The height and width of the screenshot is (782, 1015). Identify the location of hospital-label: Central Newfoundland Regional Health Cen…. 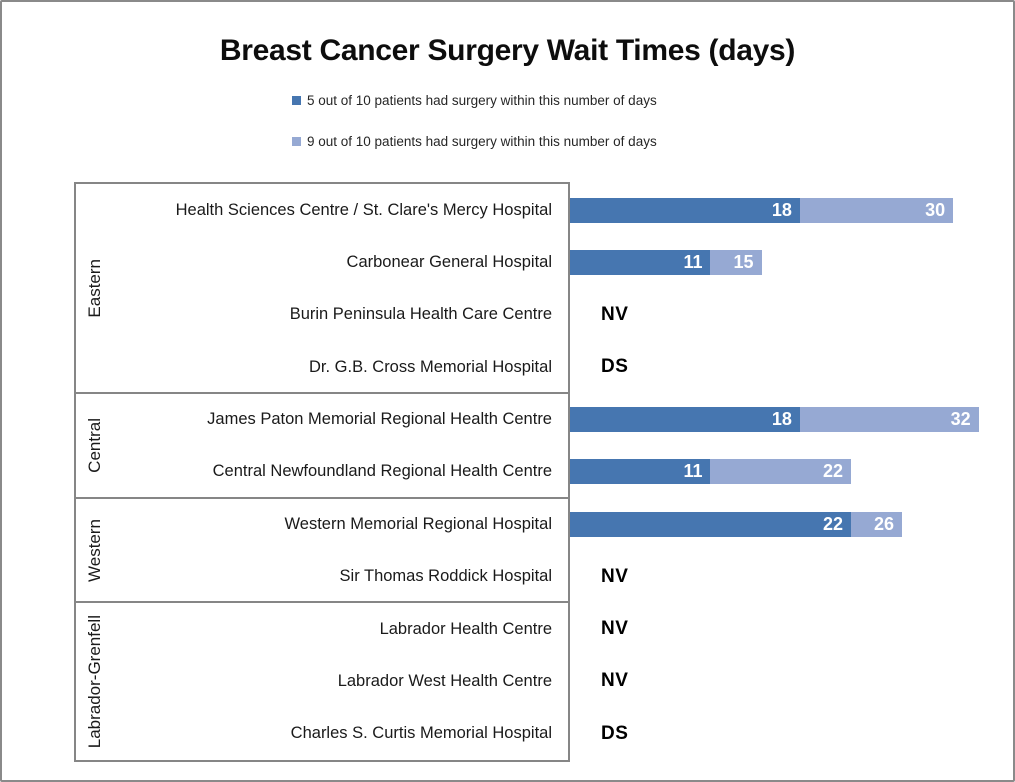
(382, 471).